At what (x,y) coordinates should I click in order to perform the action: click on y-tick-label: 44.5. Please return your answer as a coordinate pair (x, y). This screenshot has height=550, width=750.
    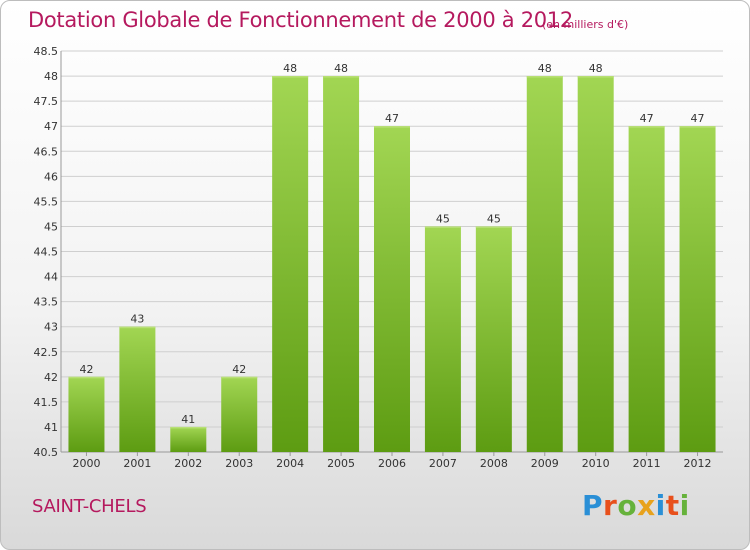
    Looking at the image, I should click on (46, 252).